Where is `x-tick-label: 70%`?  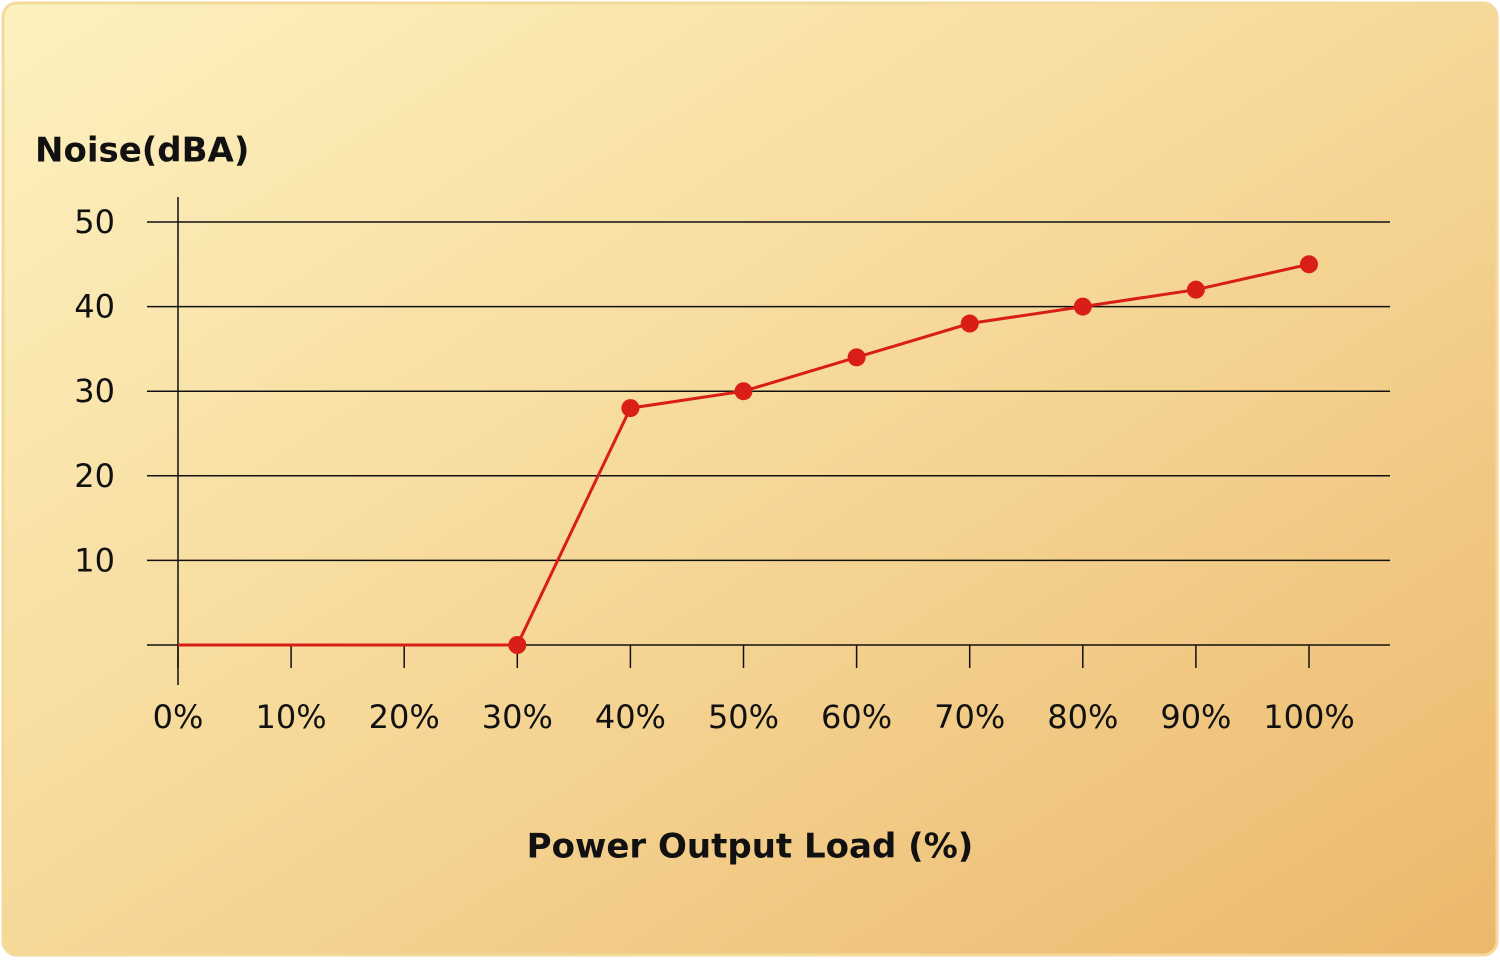 x-tick-label: 70% is located at coordinates (969, 717).